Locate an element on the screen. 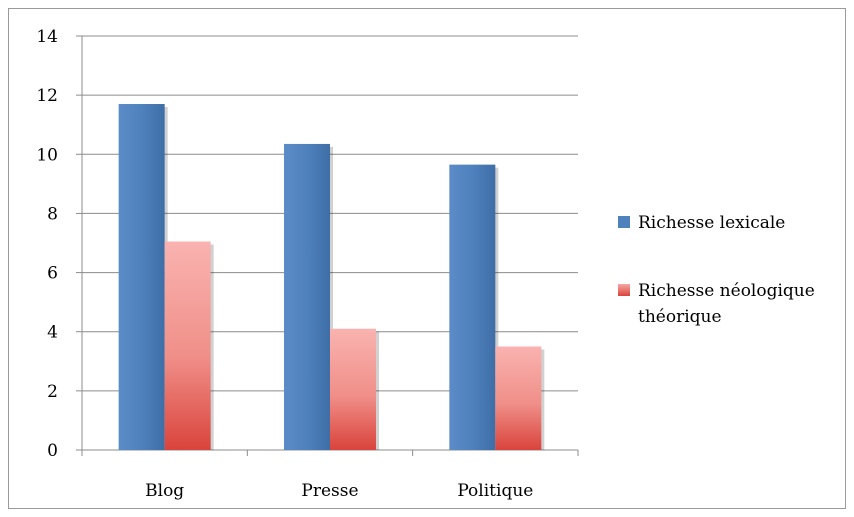  y-tick-label: 12 is located at coordinates (47, 96).